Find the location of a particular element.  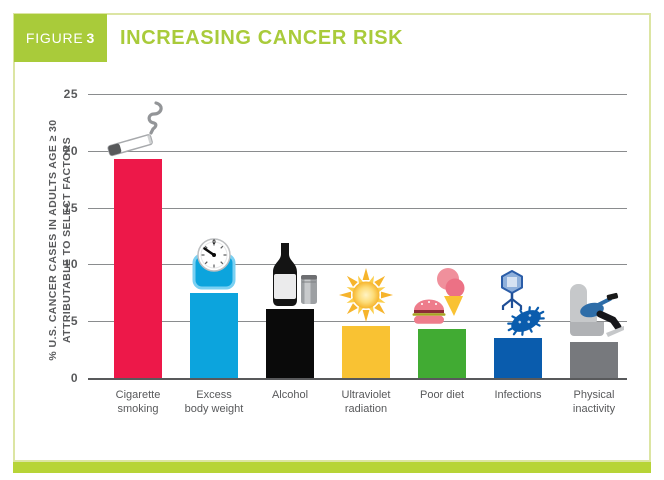

virus-and-bacteria-icon is located at coordinates (518, 303).